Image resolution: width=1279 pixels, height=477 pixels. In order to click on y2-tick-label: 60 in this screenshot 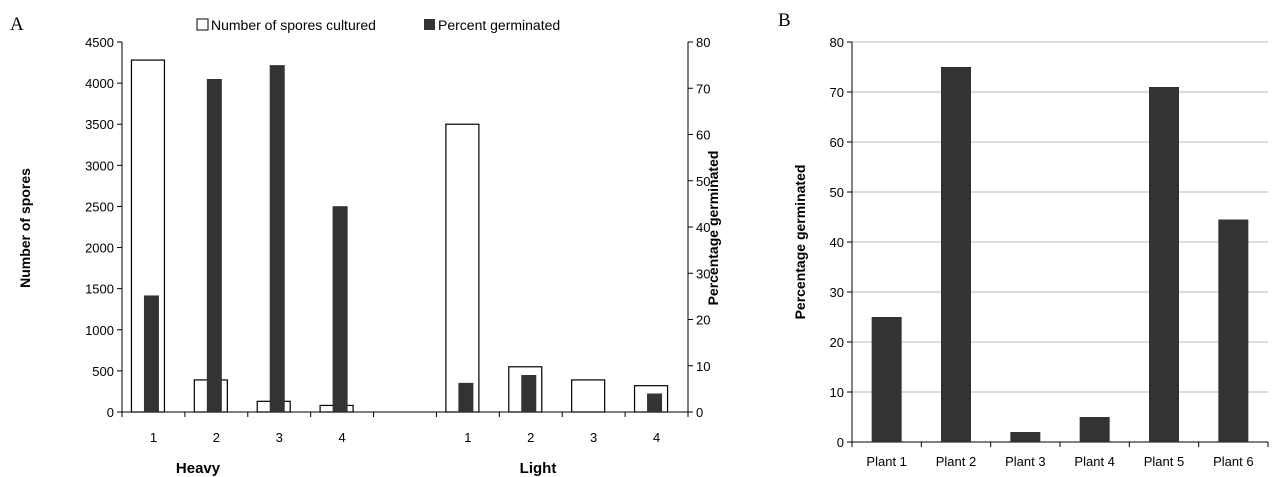, I will do `click(703, 135)`.